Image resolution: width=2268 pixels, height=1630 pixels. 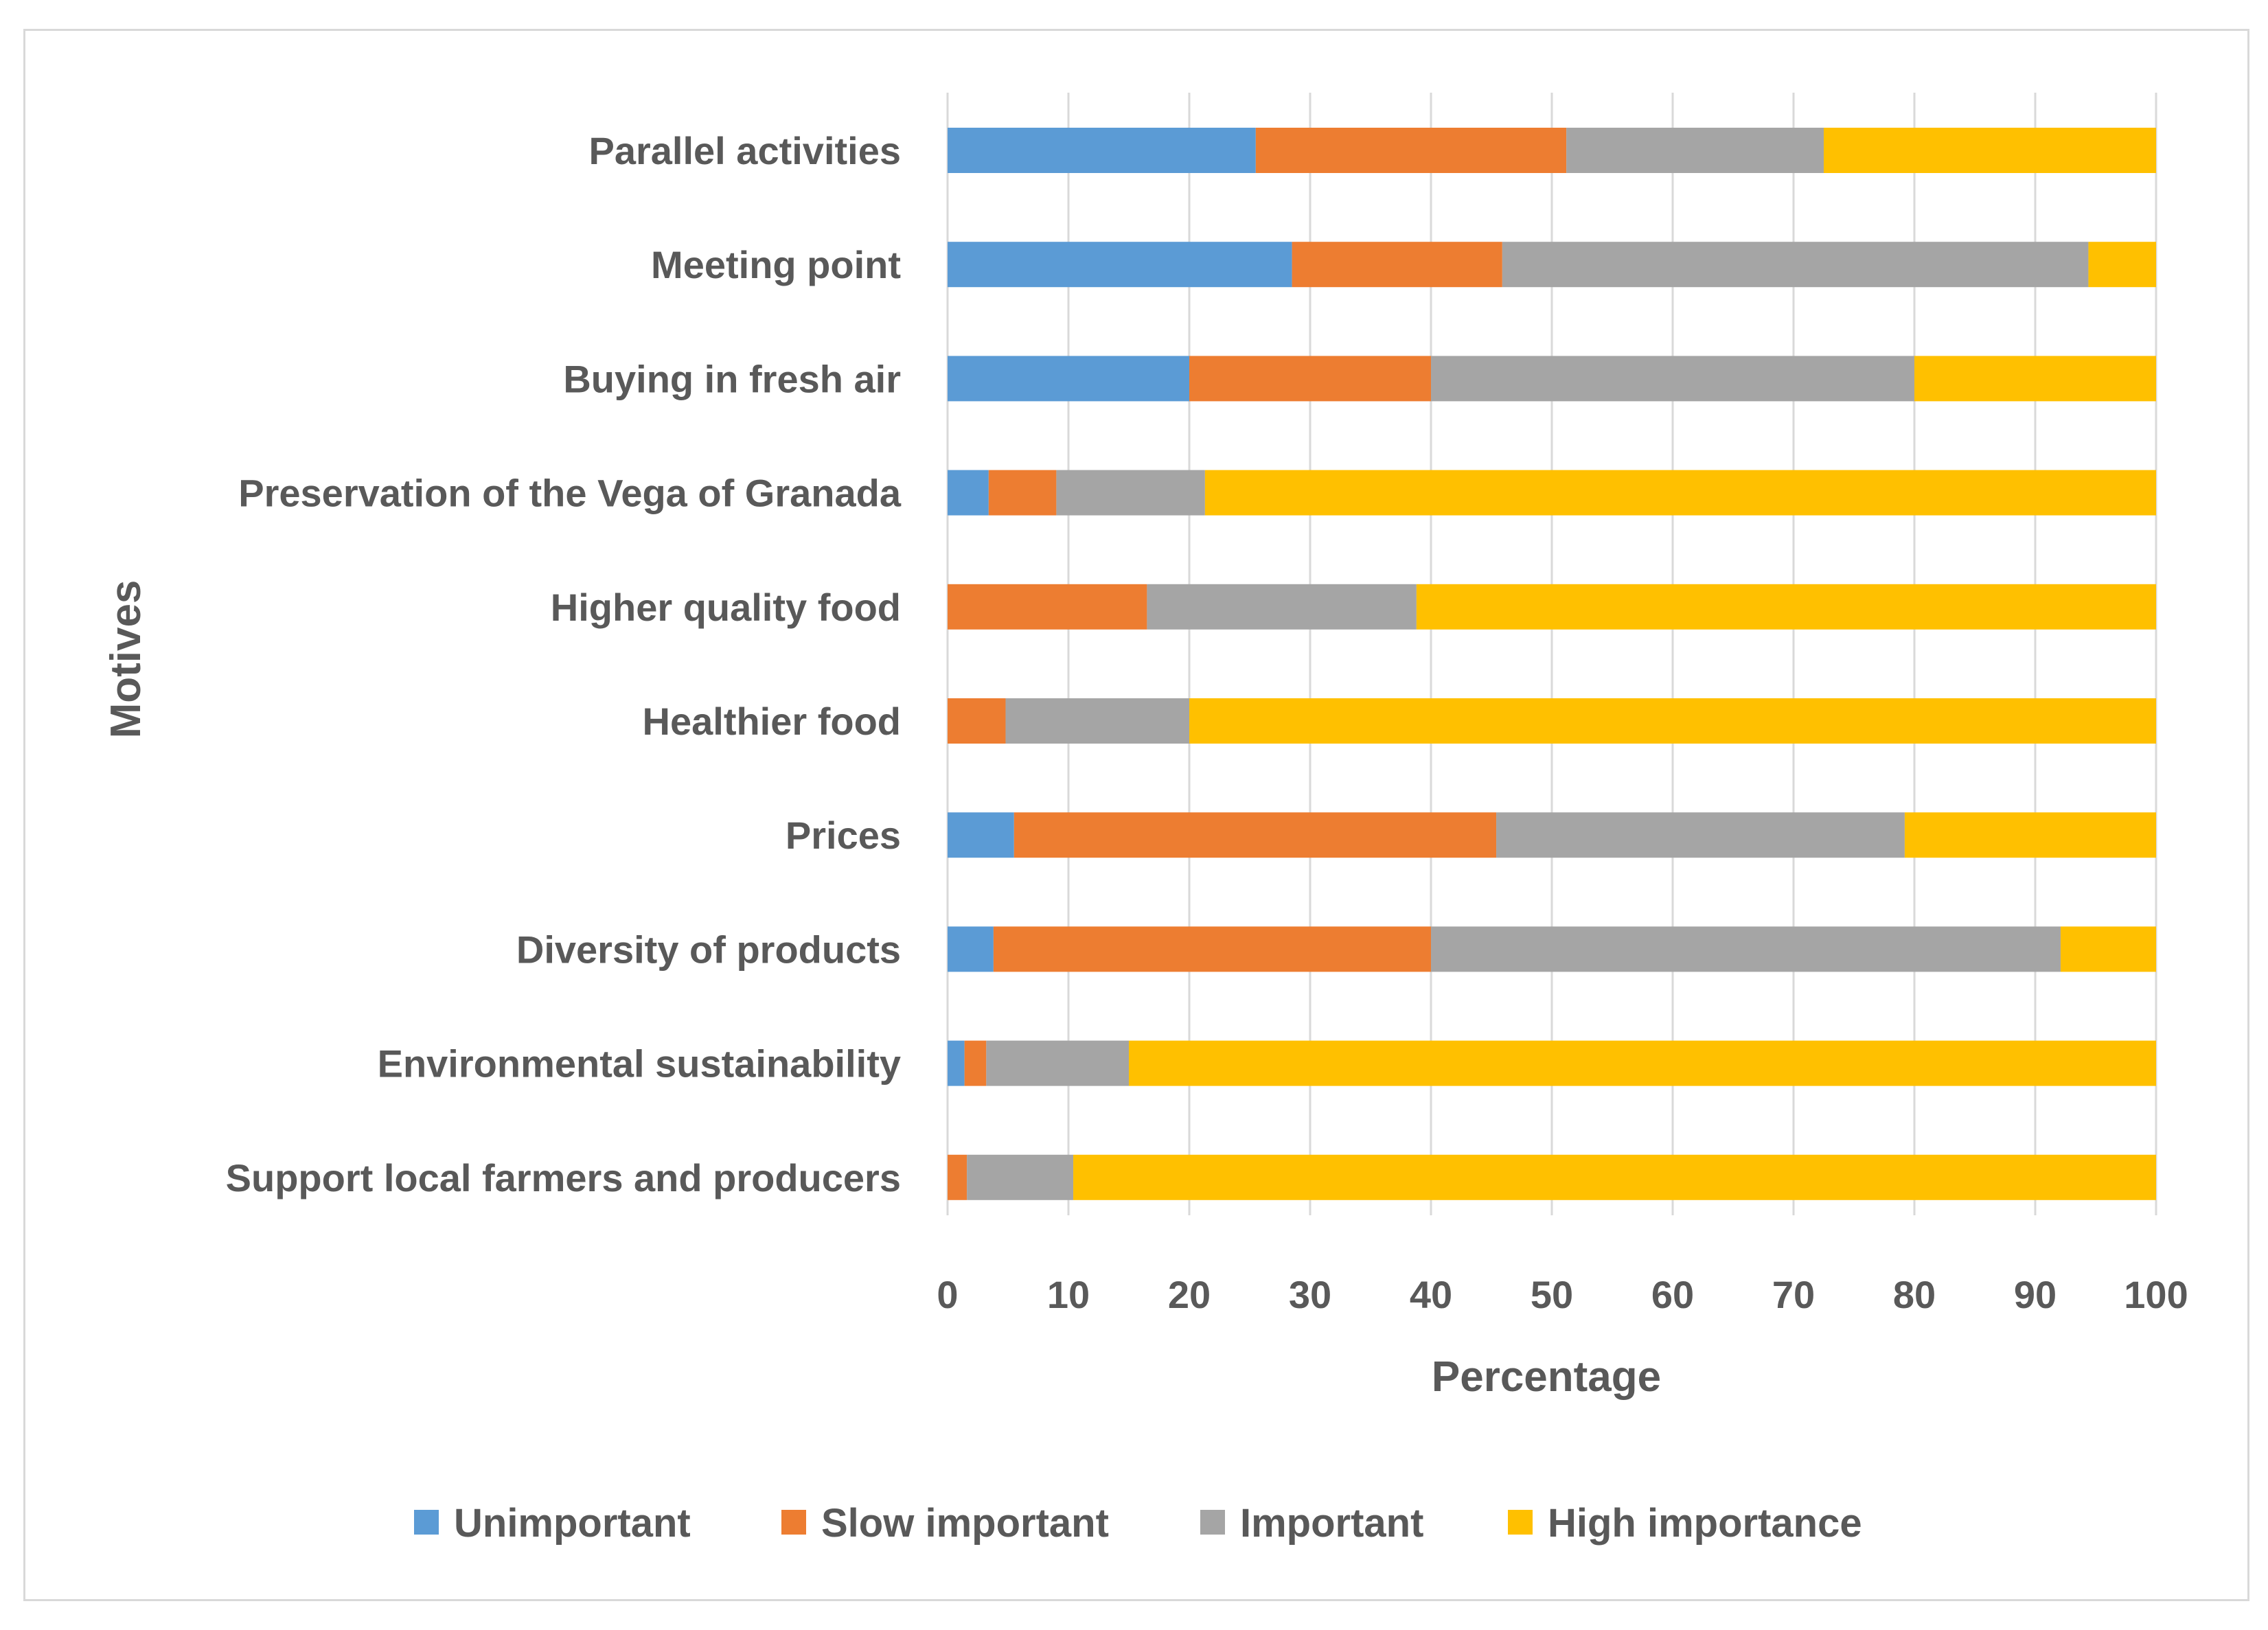 What do you see at coordinates (772, 721) in the screenshot?
I see `category-label: Healthier food` at bounding box center [772, 721].